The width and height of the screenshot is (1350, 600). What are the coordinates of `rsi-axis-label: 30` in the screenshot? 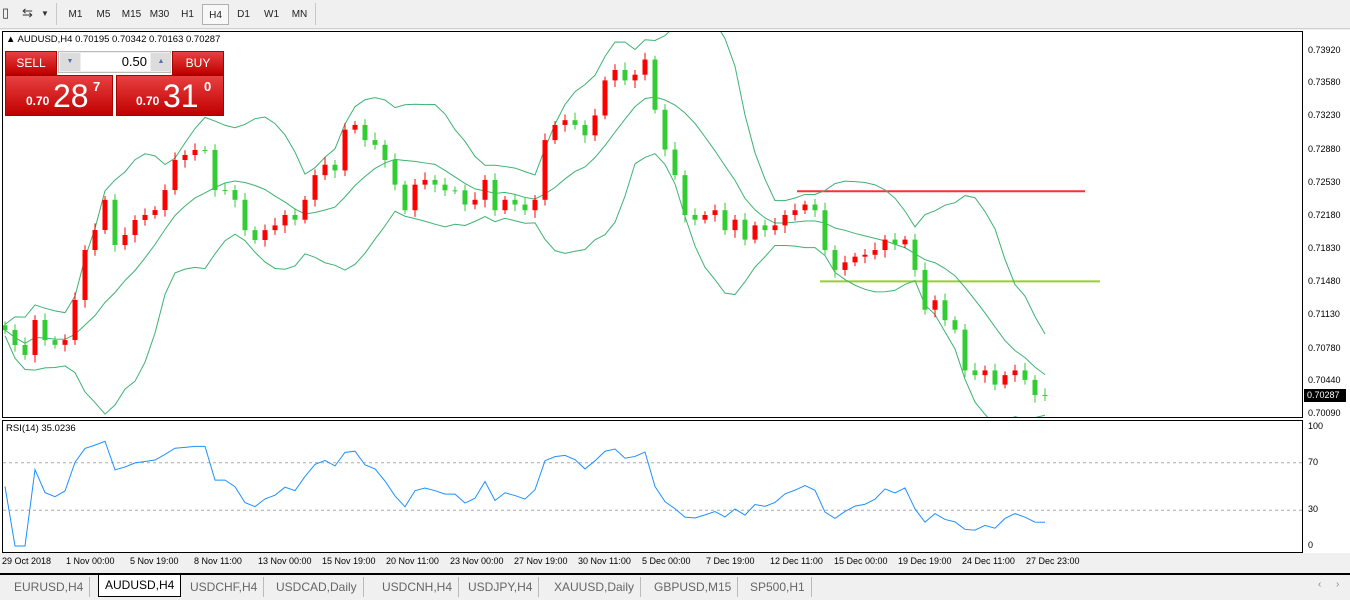 It's located at (1313, 509).